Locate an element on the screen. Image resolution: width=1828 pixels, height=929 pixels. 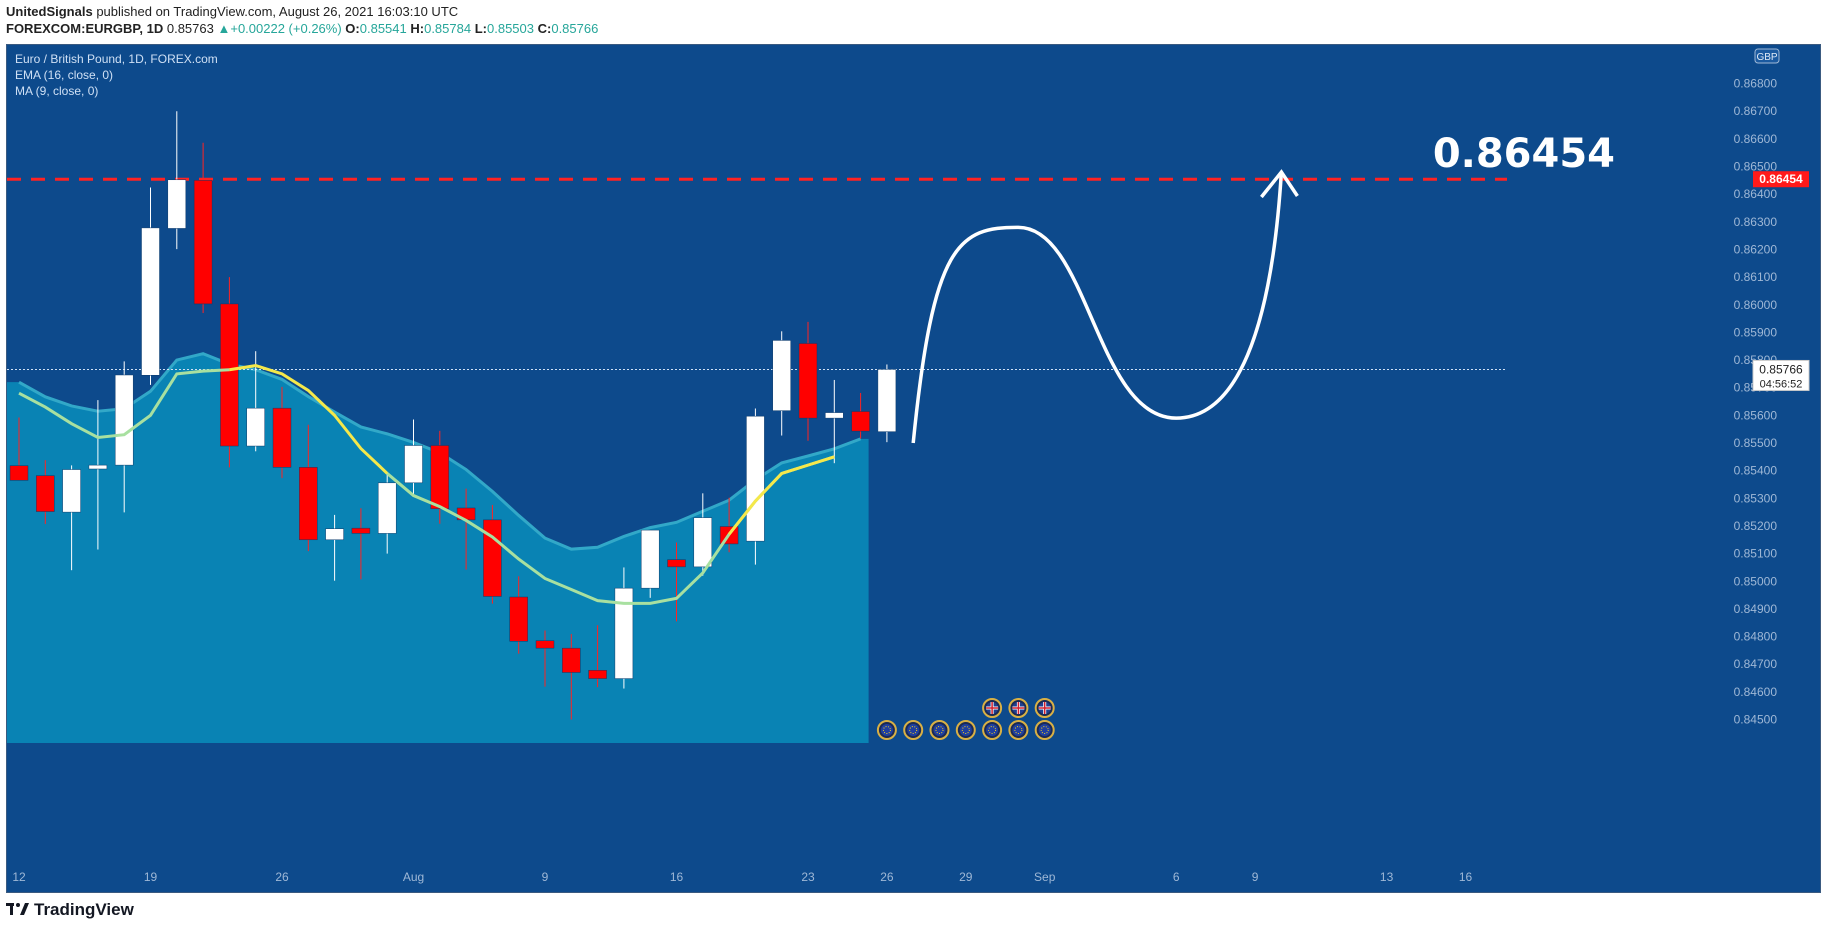
open-label: O: is located at coordinates (352, 28).